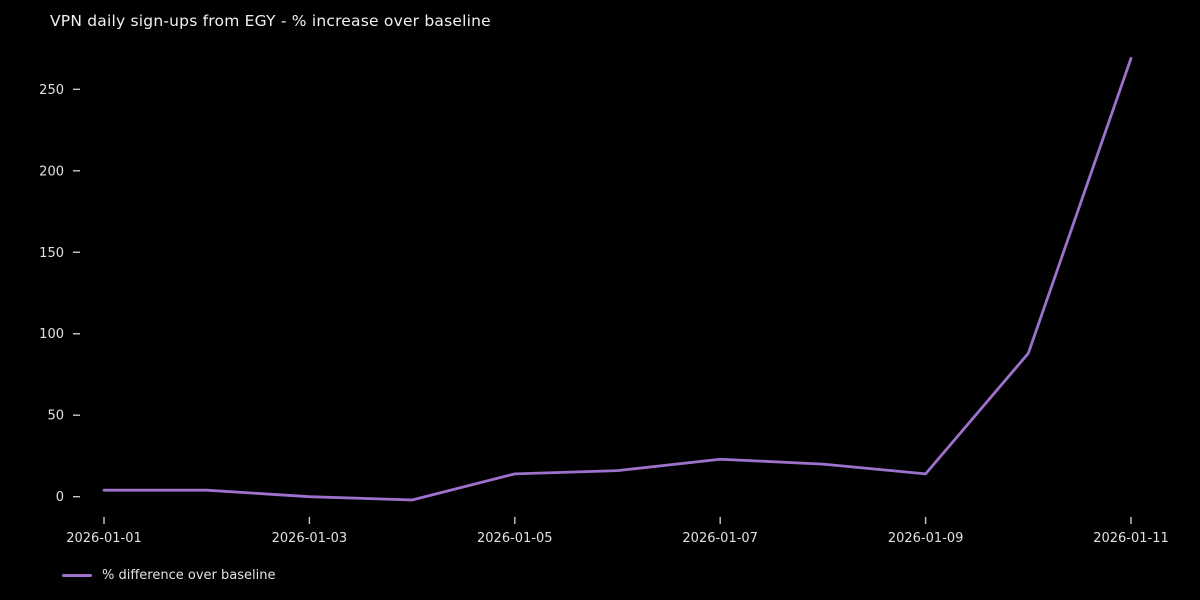  Describe the element at coordinates (310, 538) in the screenshot. I see `x-tick-label: 2026-01-03` at that location.